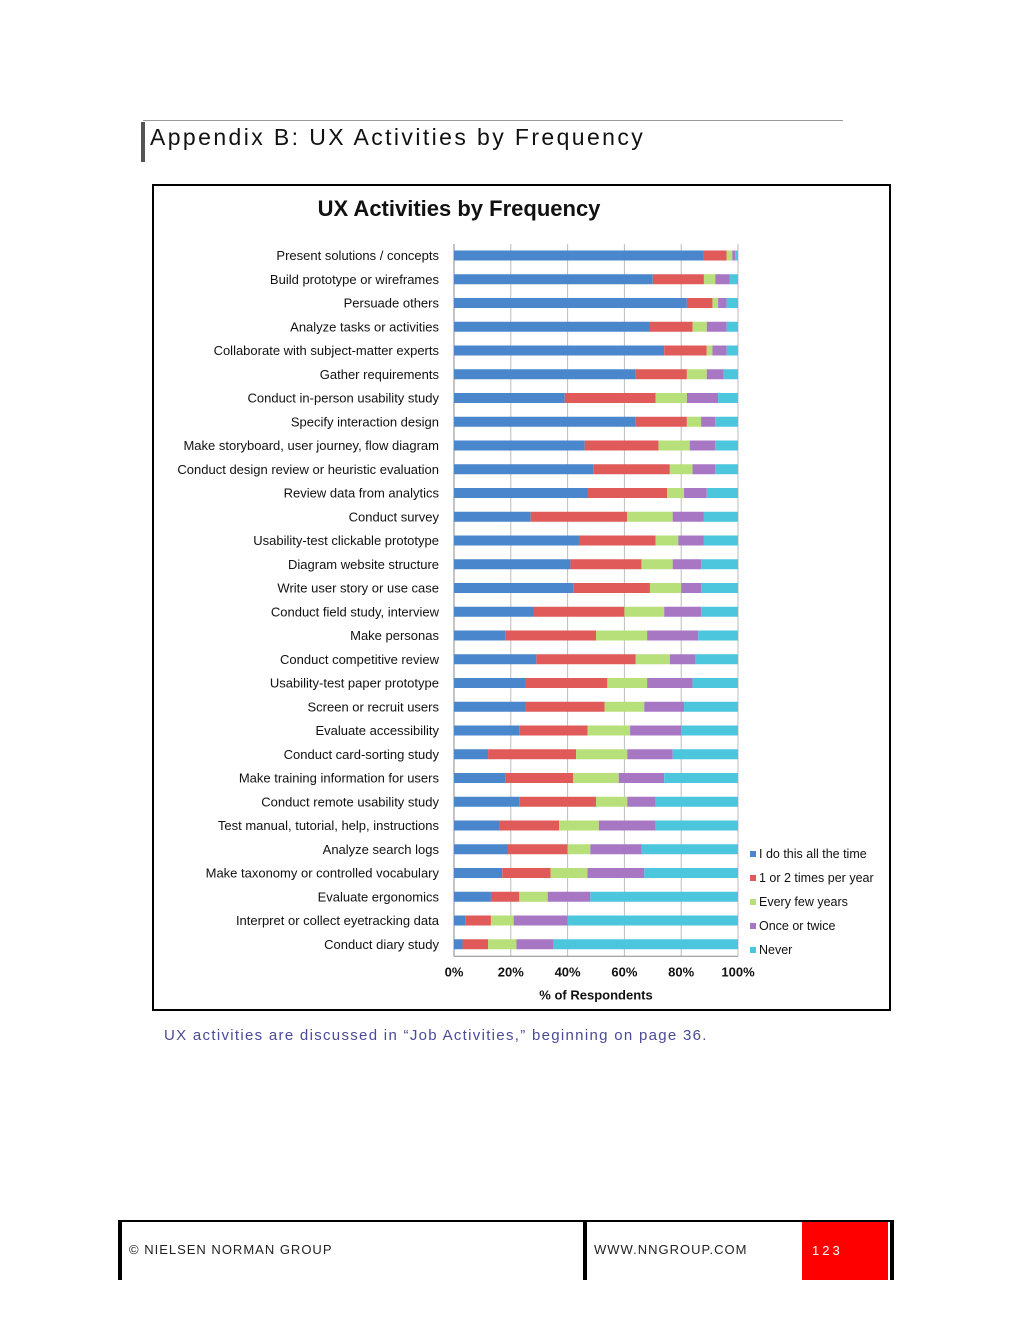  I want to click on category-label: Conduct diary study, so click(381, 944).